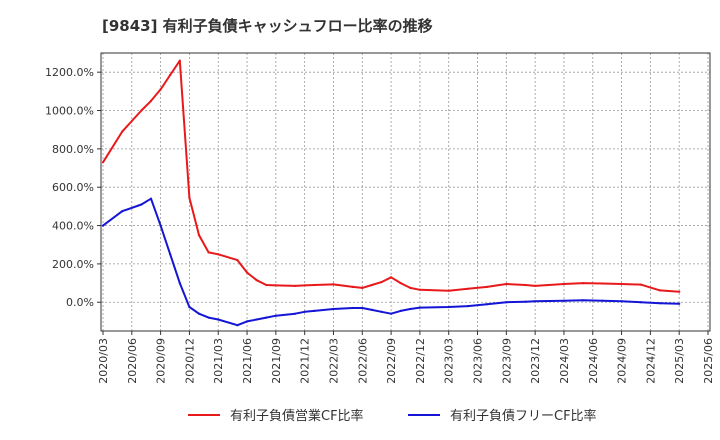 The image size is (720, 440). What do you see at coordinates (73, 187) in the screenshot?
I see `y-tick-label: 600.0%` at bounding box center [73, 187].